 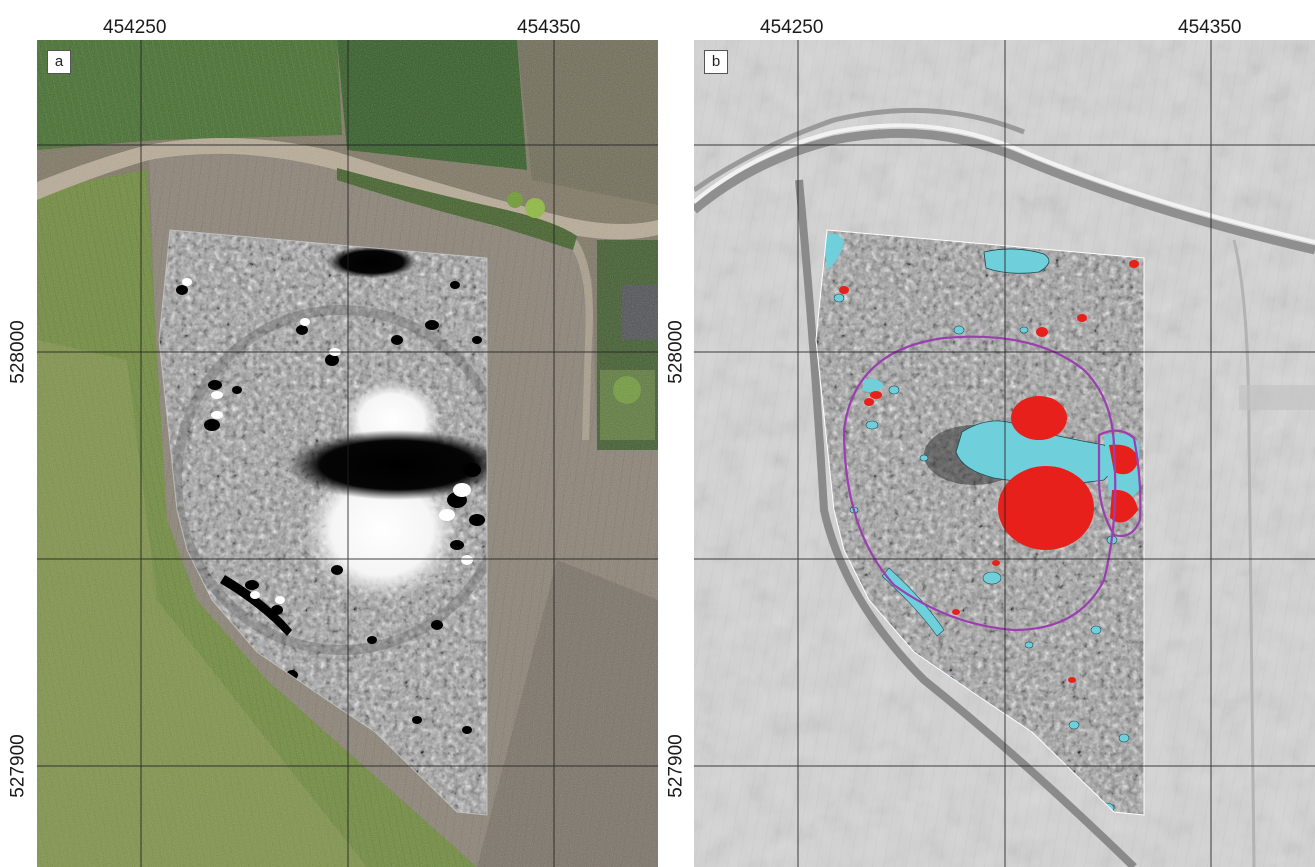 I want to click on northing-label-b-1: 528000, so click(x=676, y=352).